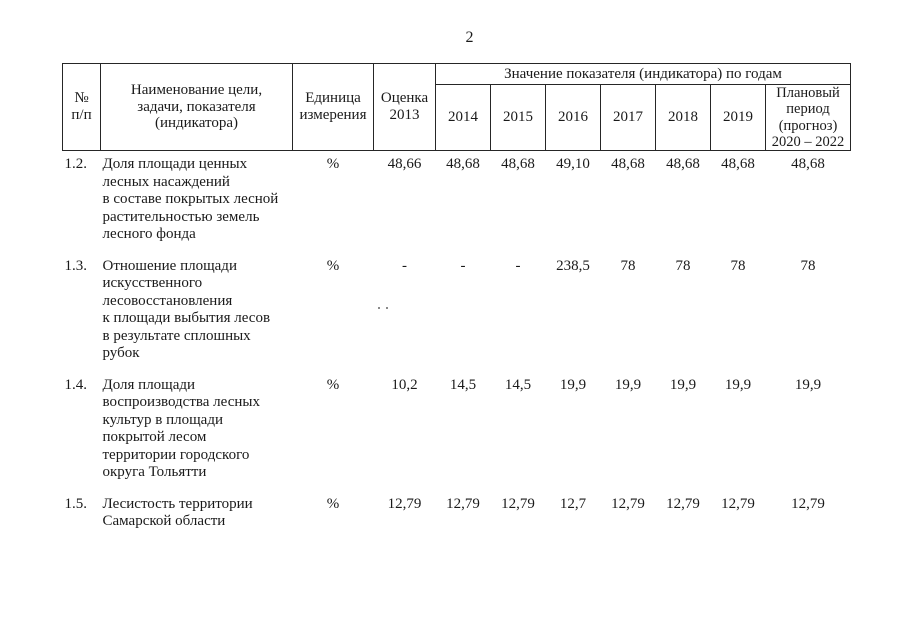  What do you see at coordinates (463, 503) in the screenshot?
I see `year-value-2014: 12,79` at bounding box center [463, 503].